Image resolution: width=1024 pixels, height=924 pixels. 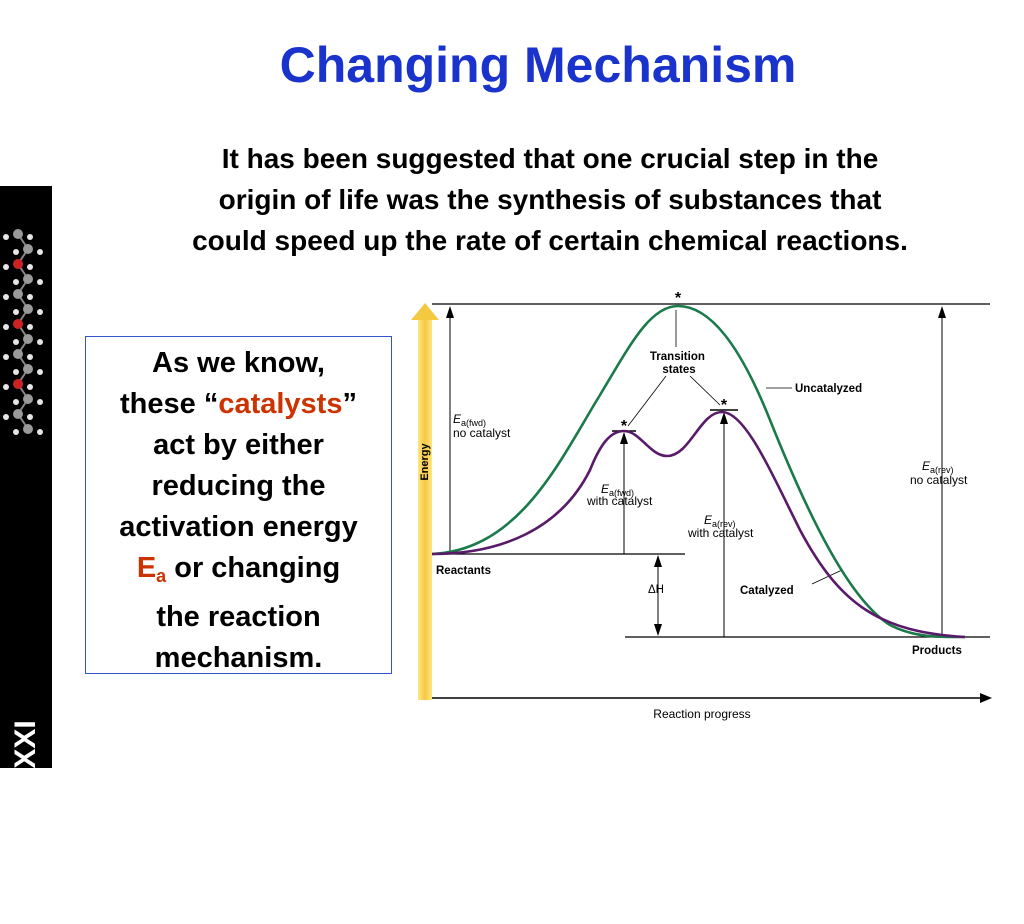 What do you see at coordinates (169, 404) in the screenshot?
I see `callout-text: these “` at bounding box center [169, 404].